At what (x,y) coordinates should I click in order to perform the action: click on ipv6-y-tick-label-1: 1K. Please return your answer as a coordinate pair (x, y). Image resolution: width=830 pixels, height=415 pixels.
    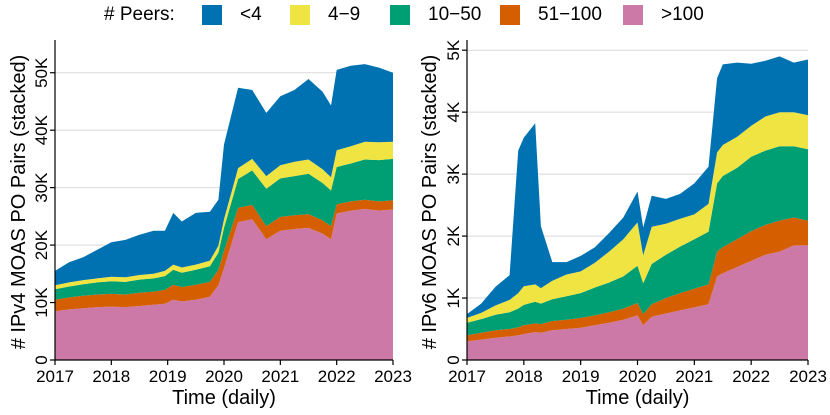
    Looking at the image, I should click on (453, 297).